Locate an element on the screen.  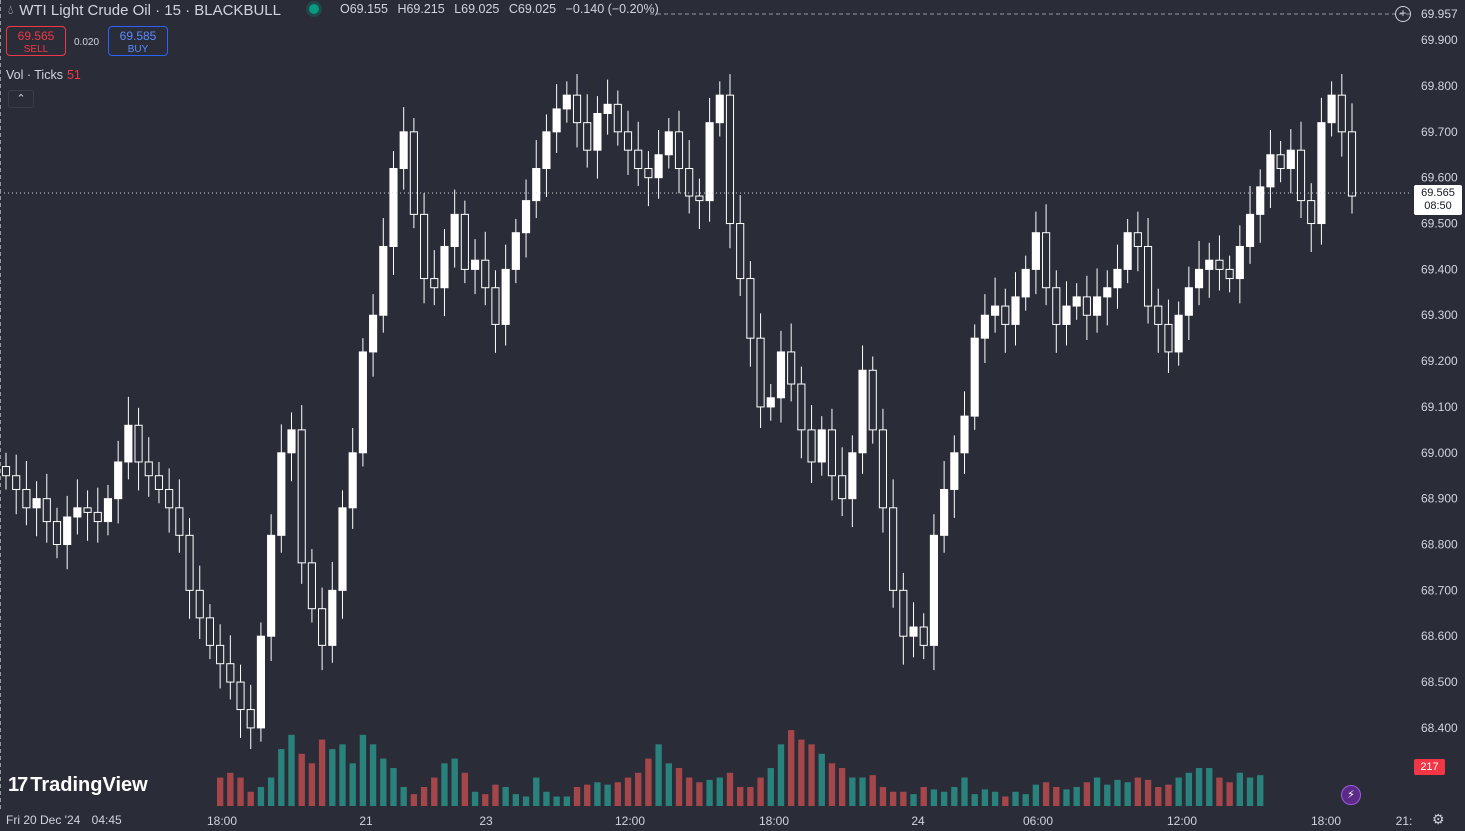
symbol-title: WTI Light Crude Oil · 15 · BLACKBULL is located at coordinates (150, 10).